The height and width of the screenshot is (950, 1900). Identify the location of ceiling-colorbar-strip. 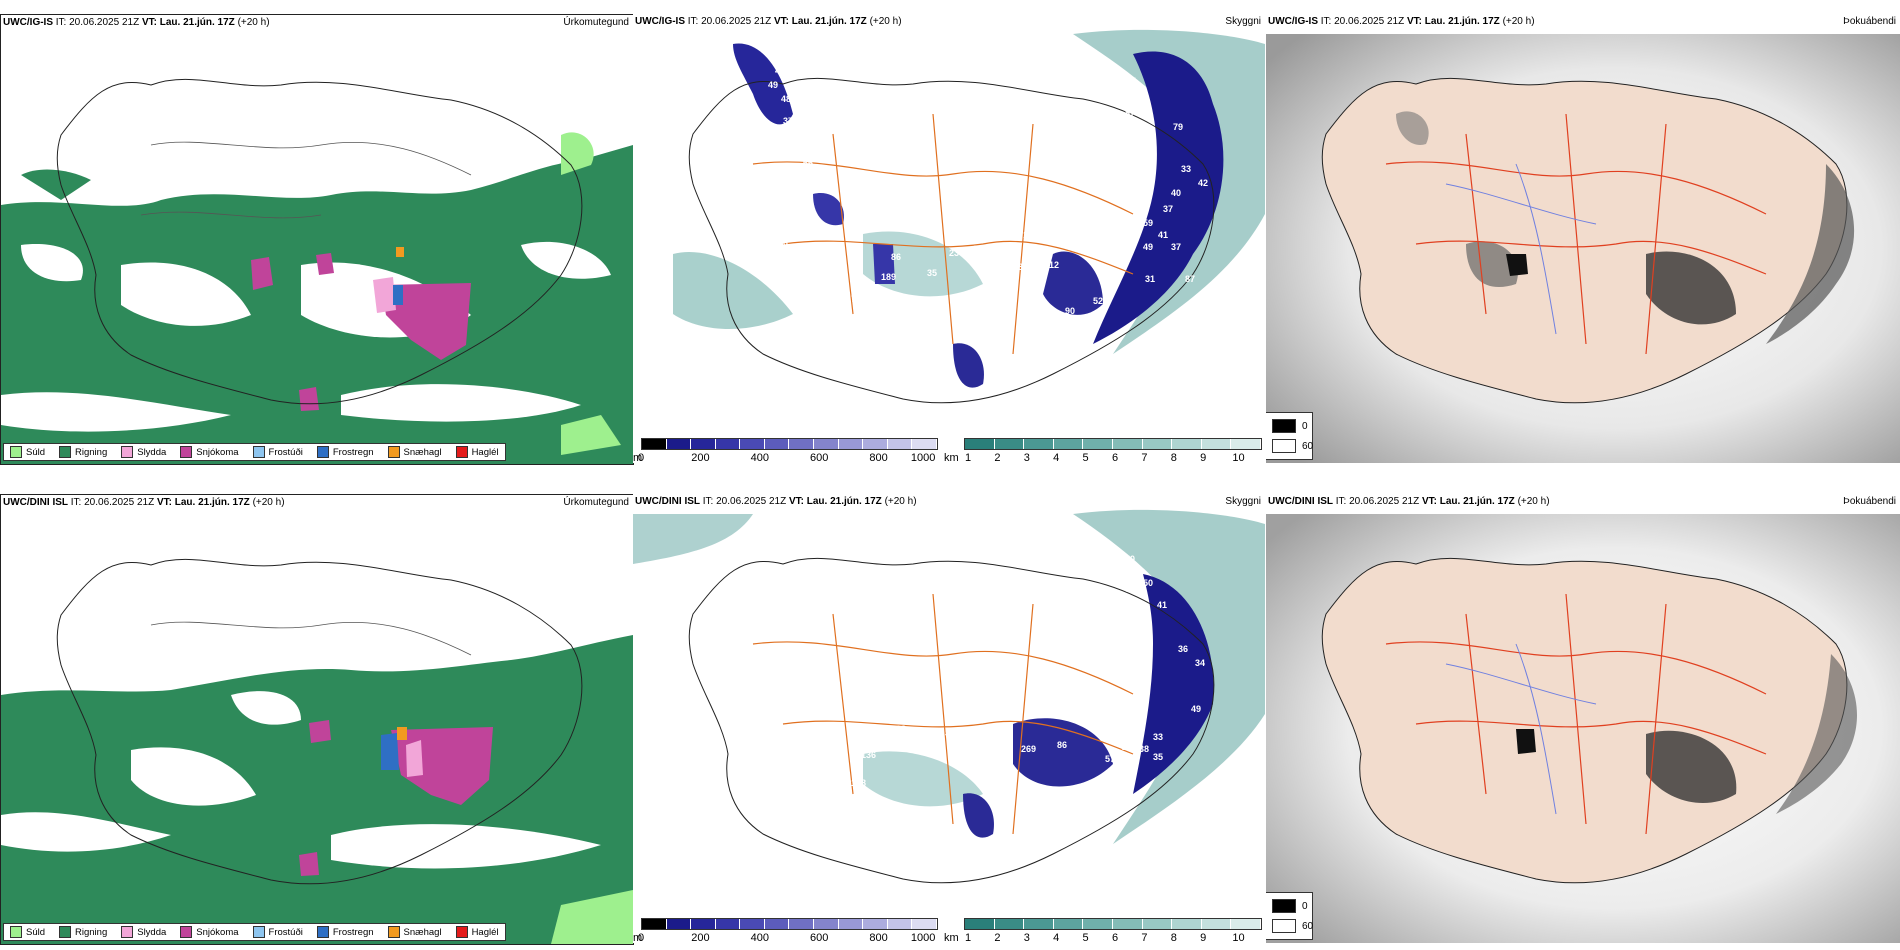
(789, 444).